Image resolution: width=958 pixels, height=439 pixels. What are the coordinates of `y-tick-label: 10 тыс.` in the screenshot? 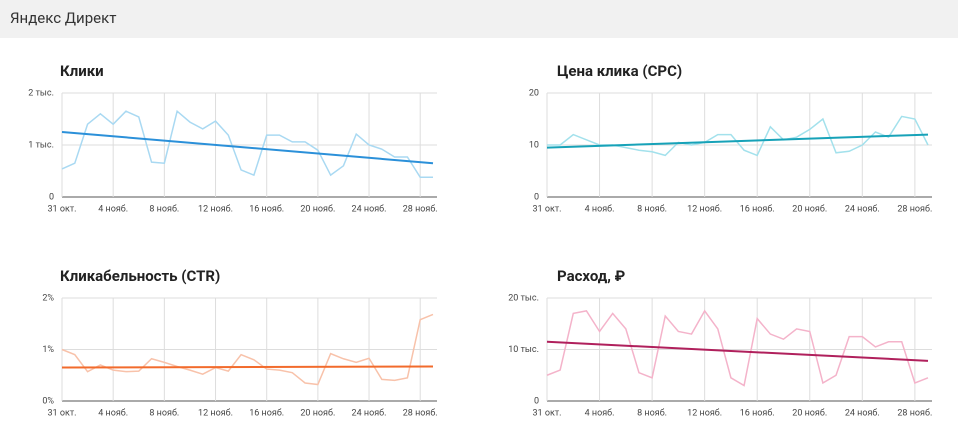 It's located at (523, 350).